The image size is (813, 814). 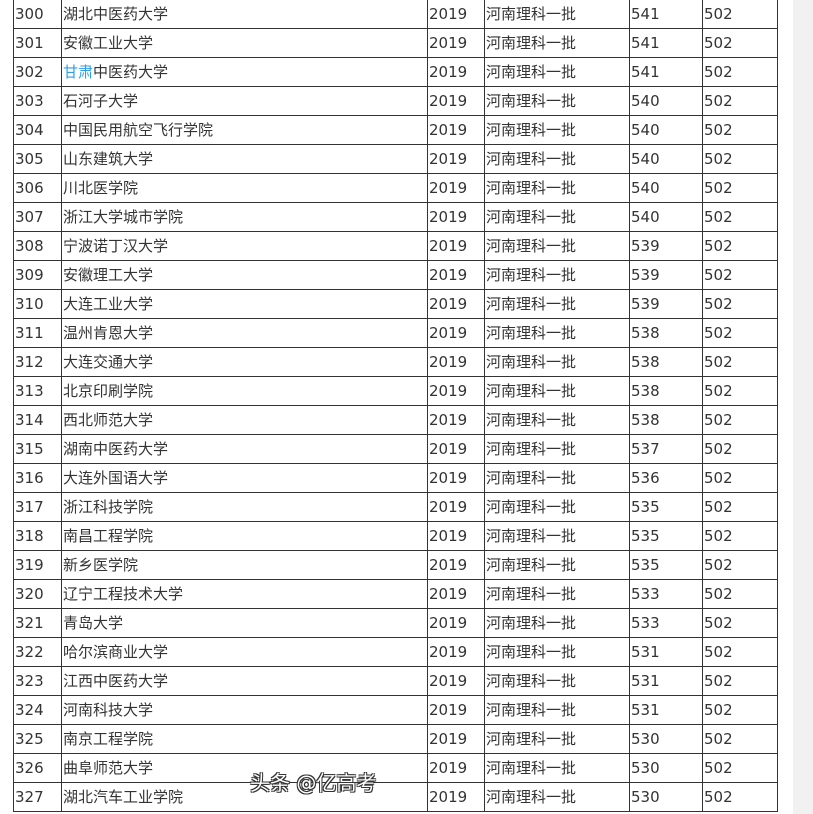 I want to click on rank-cell: 326, so click(x=37, y=768).